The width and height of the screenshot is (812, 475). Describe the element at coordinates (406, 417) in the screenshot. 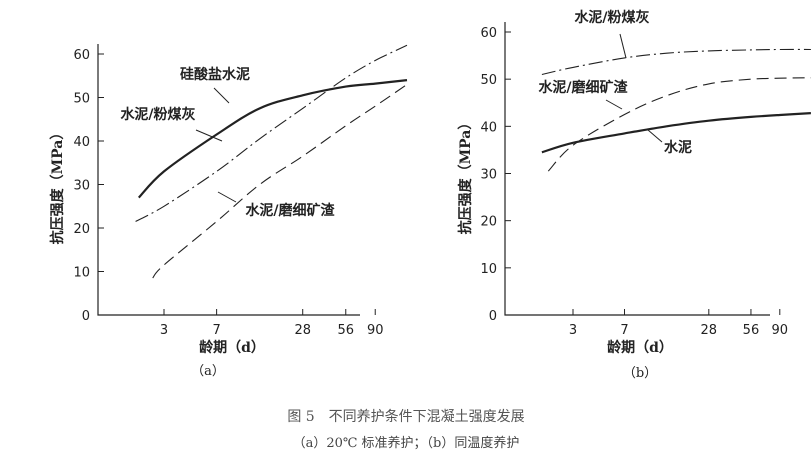

I see `figure-caption-title: 图 5 不同养护条件下混凝土强度发展` at that location.